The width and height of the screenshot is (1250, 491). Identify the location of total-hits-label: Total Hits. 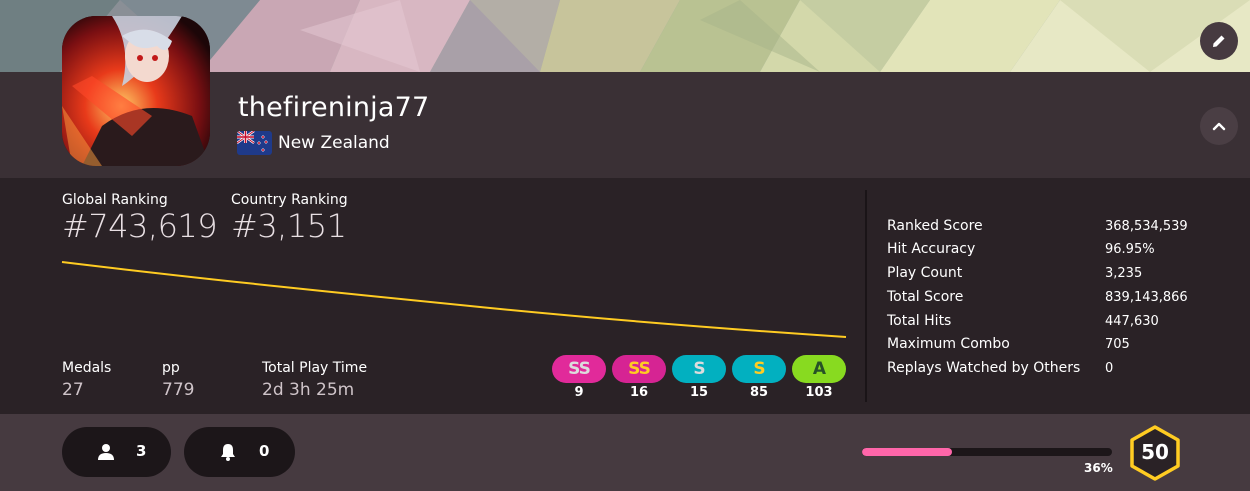
(919, 321).